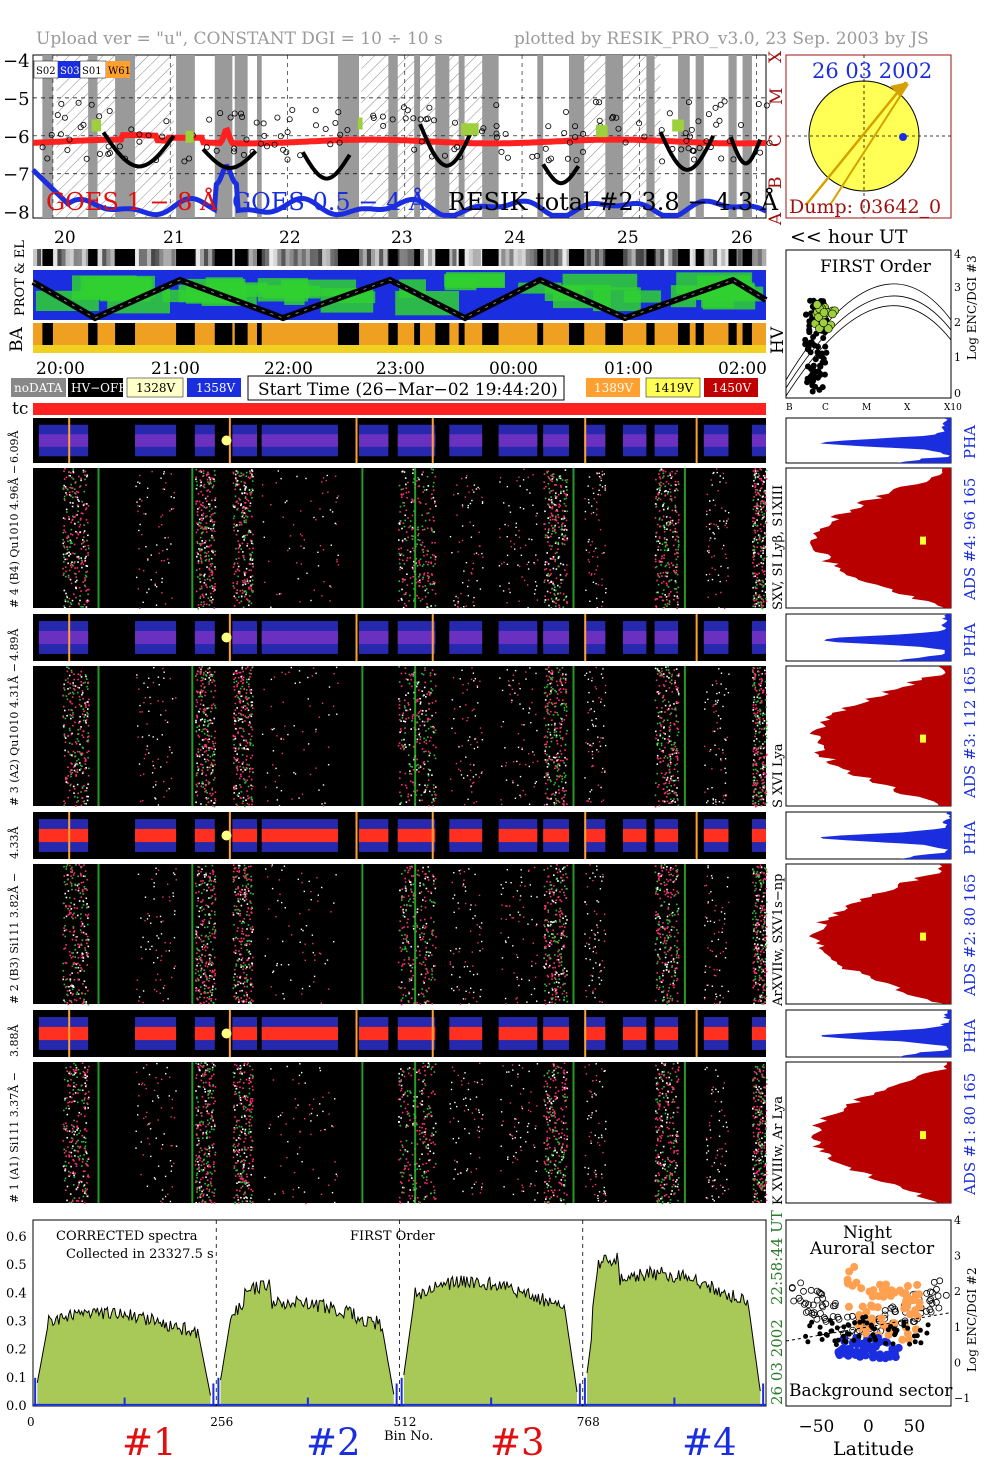  What do you see at coordinates (245, 637) in the screenshot?
I see `pha-band-inner` at bounding box center [245, 637].